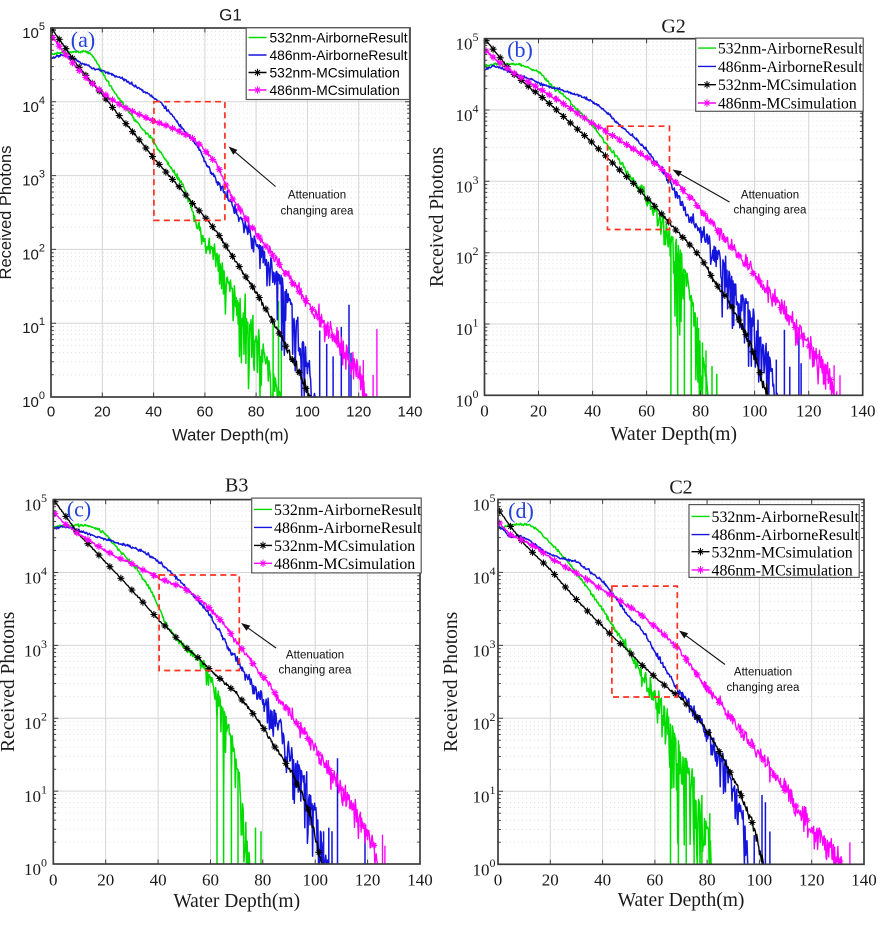  What do you see at coordinates (83, 39) in the screenshot?
I see `svg-text: (a)` at bounding box center [83, 39].